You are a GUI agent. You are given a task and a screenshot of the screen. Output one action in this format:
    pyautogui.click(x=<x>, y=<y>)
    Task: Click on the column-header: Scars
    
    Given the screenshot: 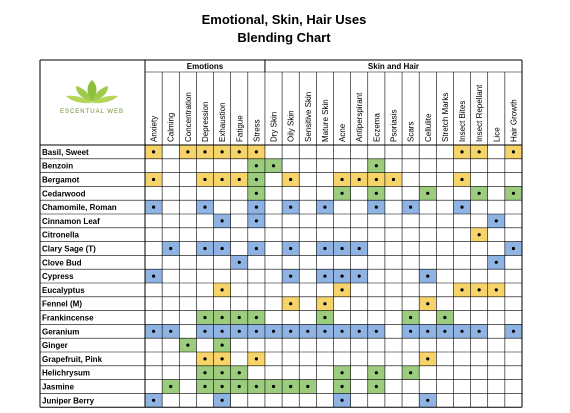 What is the action you would take?
    pyautogui.click(x=411, y=132)
    